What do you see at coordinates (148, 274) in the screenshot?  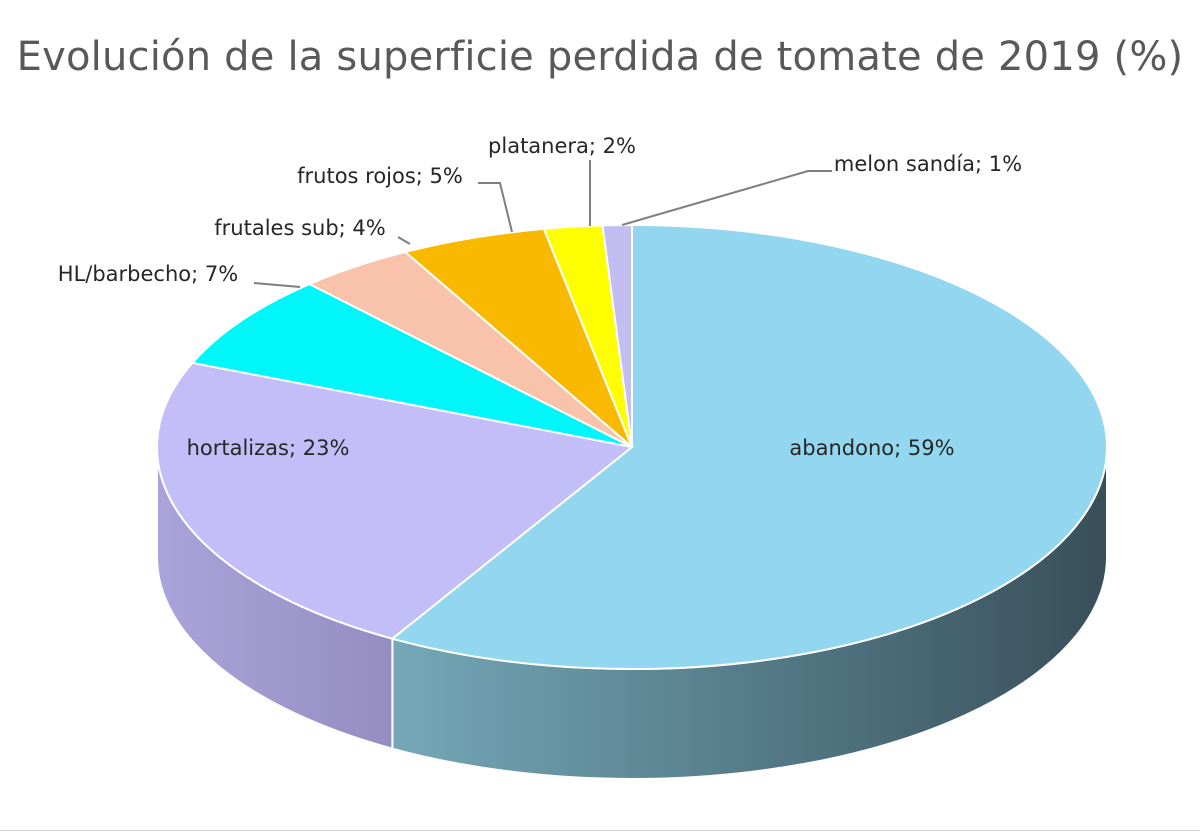 I see `slice-label-2: HL/barbecho; 7%` at bounding box center [148, 274].